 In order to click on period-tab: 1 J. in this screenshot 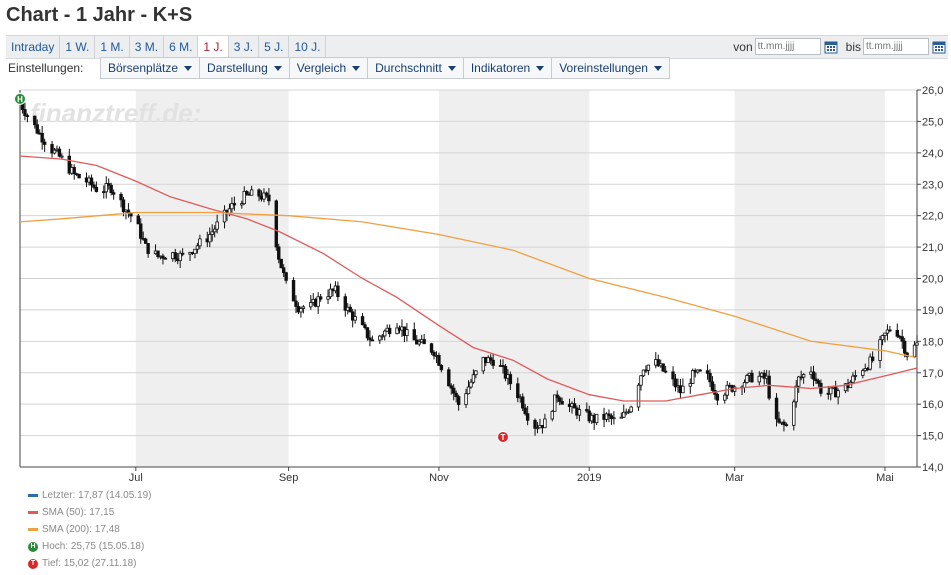, I will do `click(213, 47)`.